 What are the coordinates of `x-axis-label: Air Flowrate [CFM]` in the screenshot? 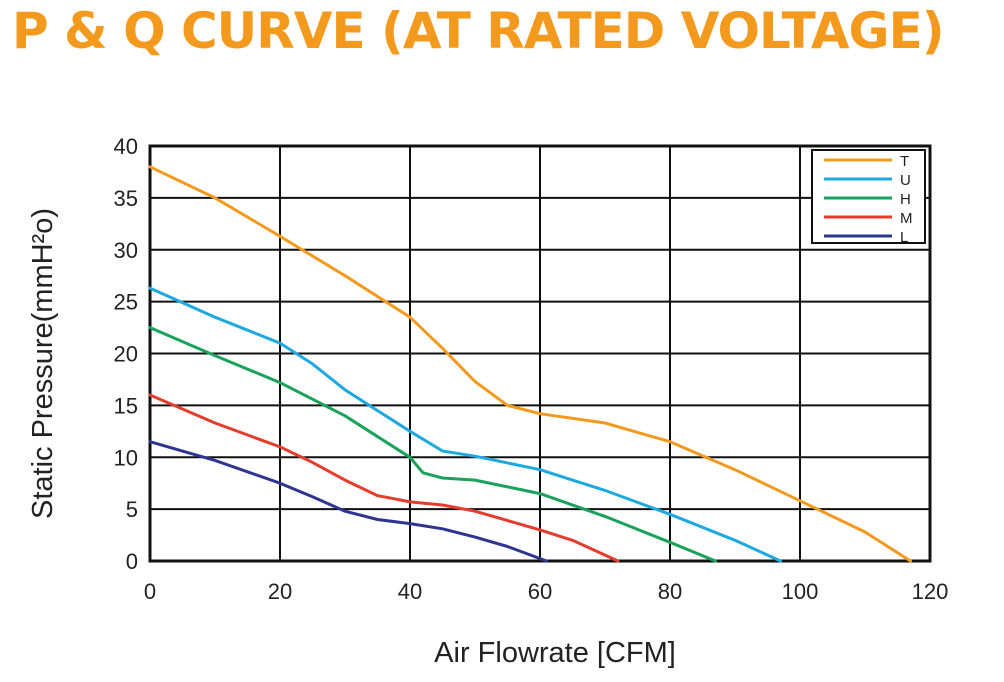 It's located at (555, 653).